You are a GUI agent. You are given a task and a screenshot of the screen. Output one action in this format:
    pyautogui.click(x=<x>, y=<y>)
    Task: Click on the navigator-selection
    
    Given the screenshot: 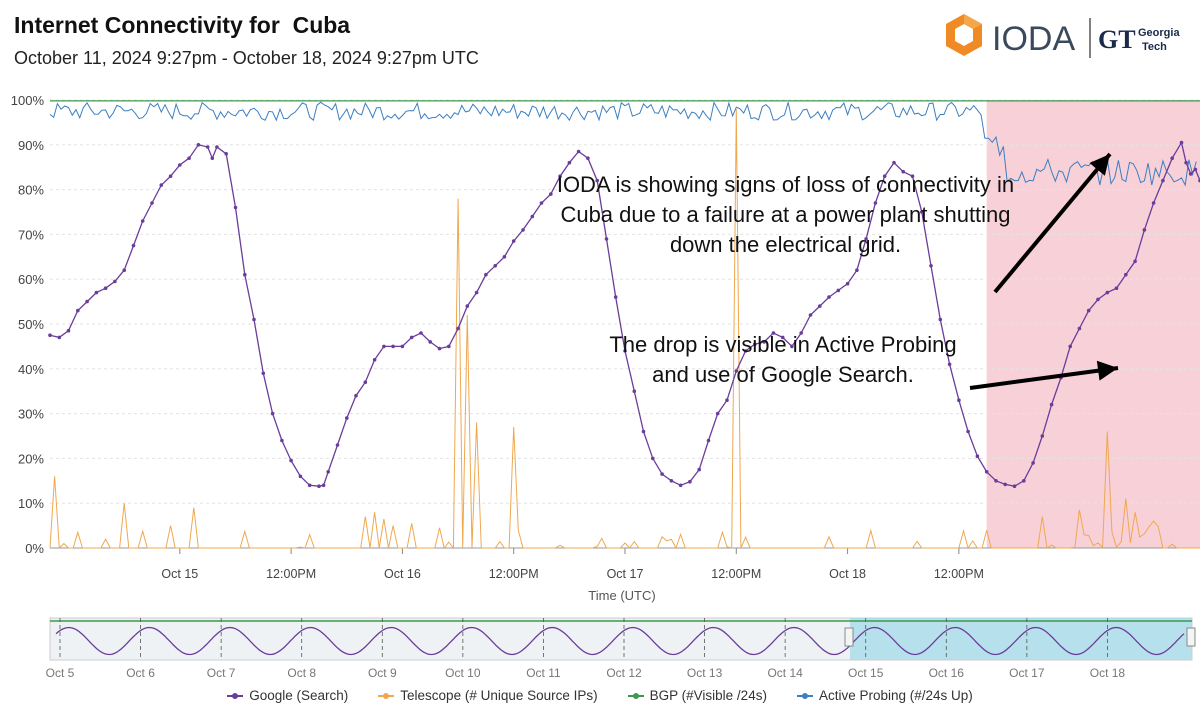 What is the action you would take?
    pyautogui.click(x=1021, y=639)
    